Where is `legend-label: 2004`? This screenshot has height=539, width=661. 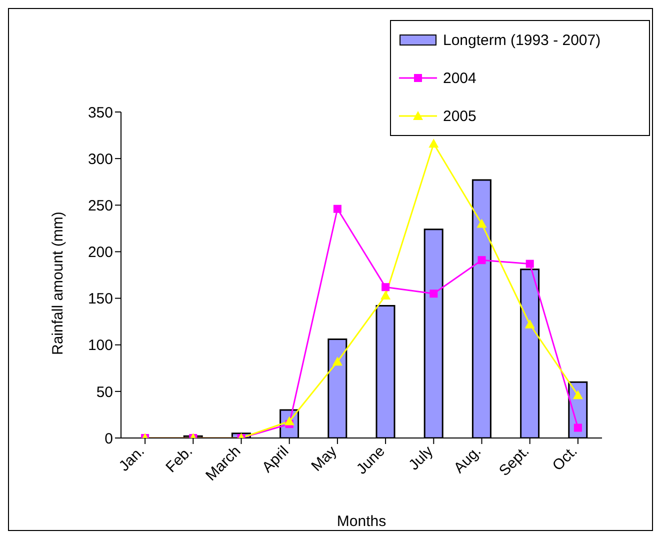 legend-label: 2004 is located at coordinates (459, 78).